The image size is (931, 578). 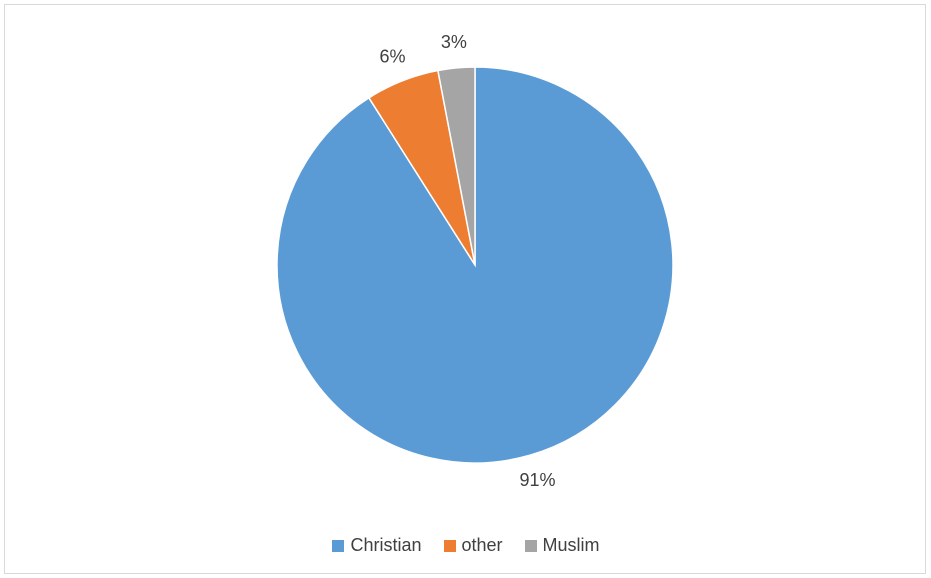 I want to click on legend-item-muslim: Muslim, so click(x=562, y=545).